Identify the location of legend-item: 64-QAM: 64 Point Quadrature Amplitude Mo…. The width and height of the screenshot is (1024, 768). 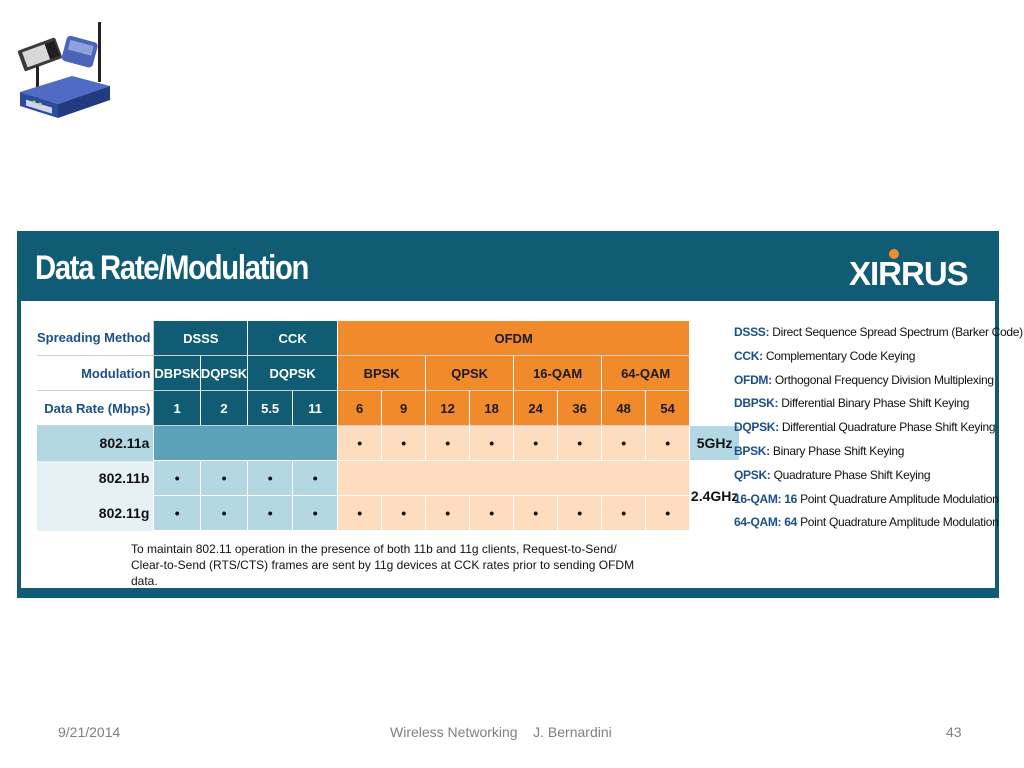
(866, 523).